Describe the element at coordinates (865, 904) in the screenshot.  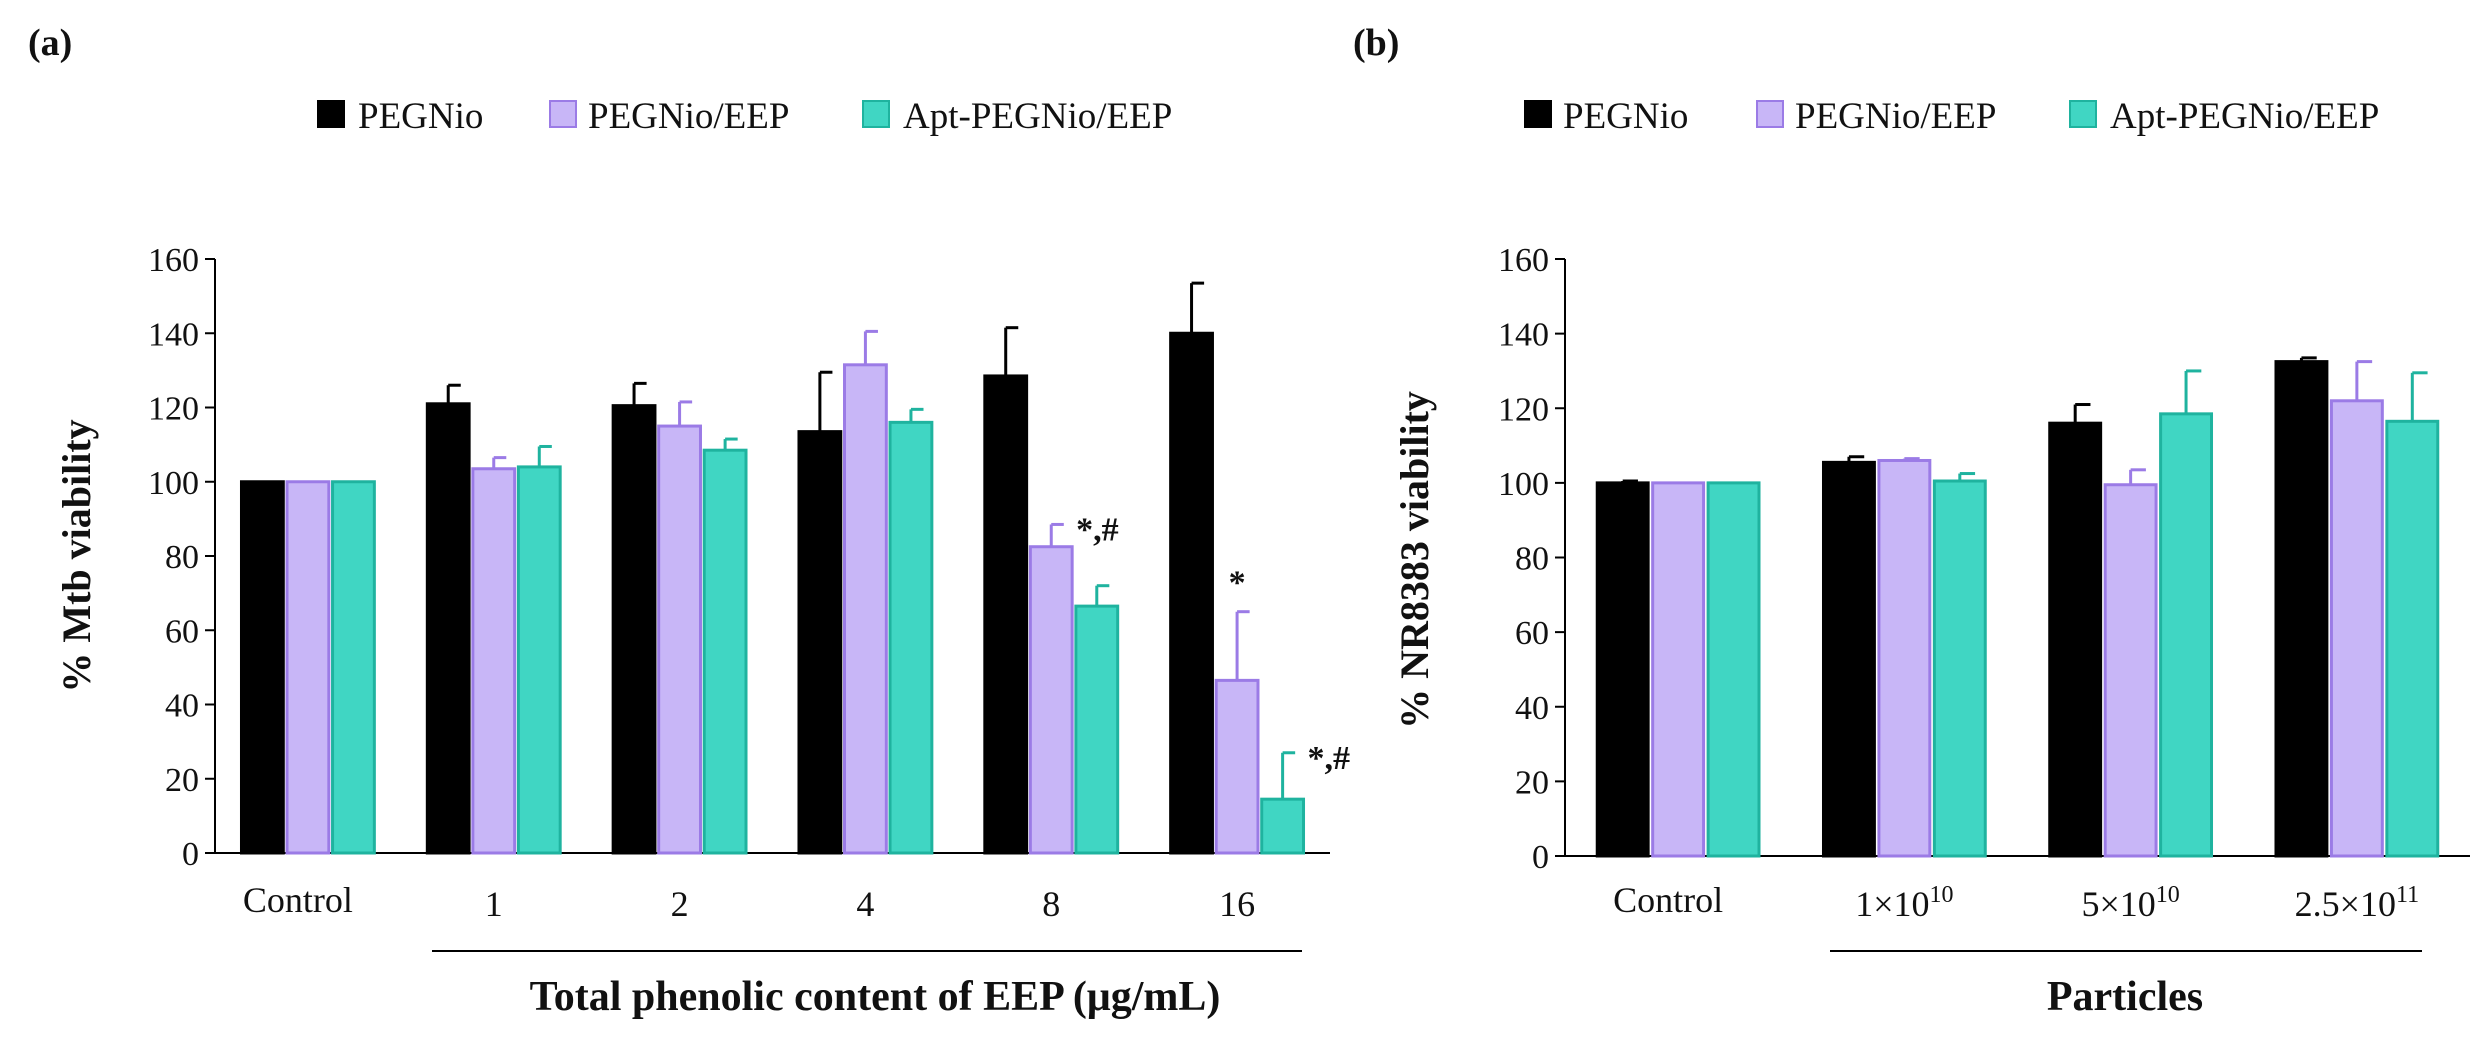
I see `category-label: 4` at that location.